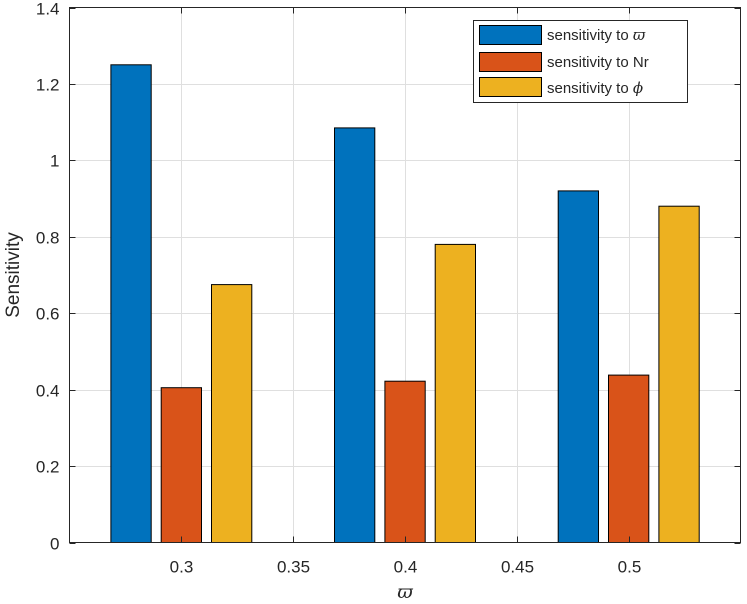  I want to click on x-tick-label: 0.4, so click(406, 567).